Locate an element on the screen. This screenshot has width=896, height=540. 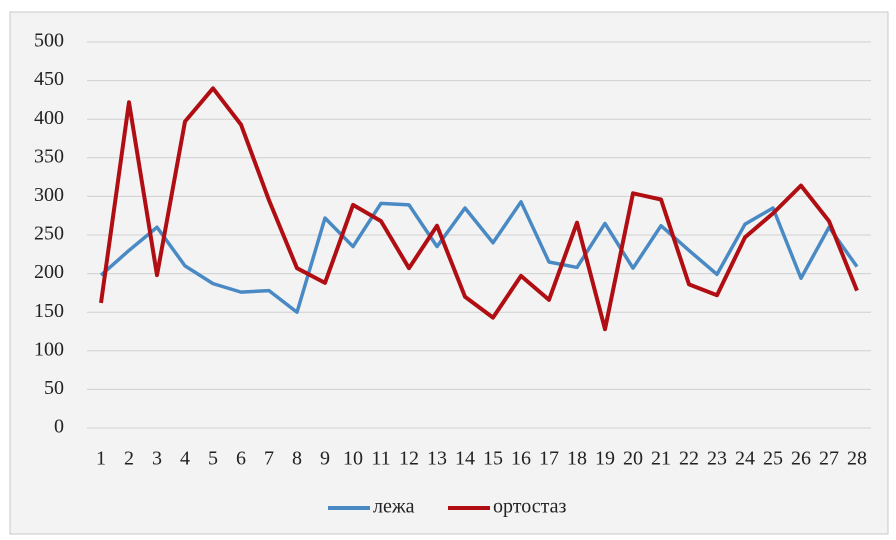
x-tick-label: 7 is located at coordinates (269, 459).